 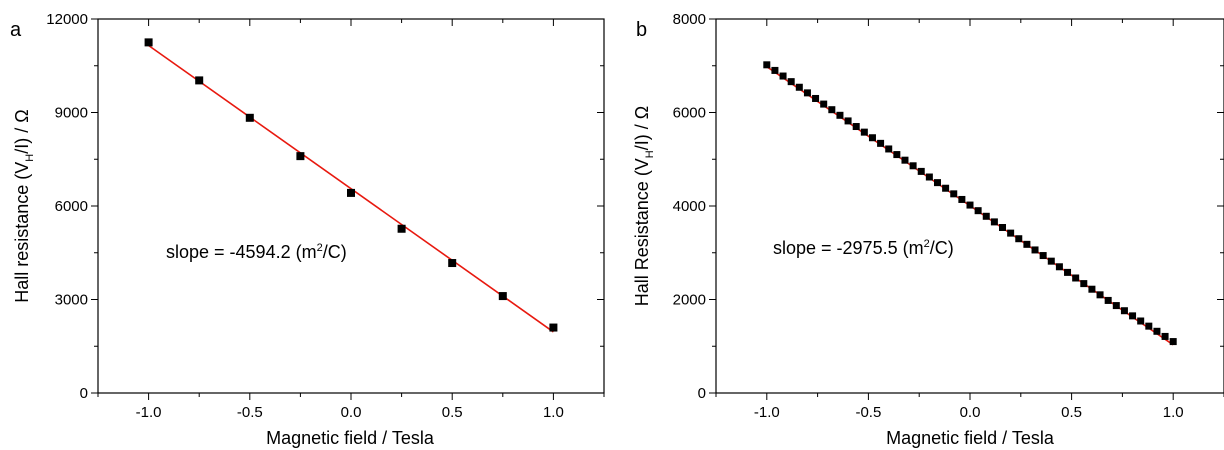 What do you see at coordinates (67, 19) in the screenshot?
I see `panel-a-y-tick-label: 12000` at bounding box center [67, 19].